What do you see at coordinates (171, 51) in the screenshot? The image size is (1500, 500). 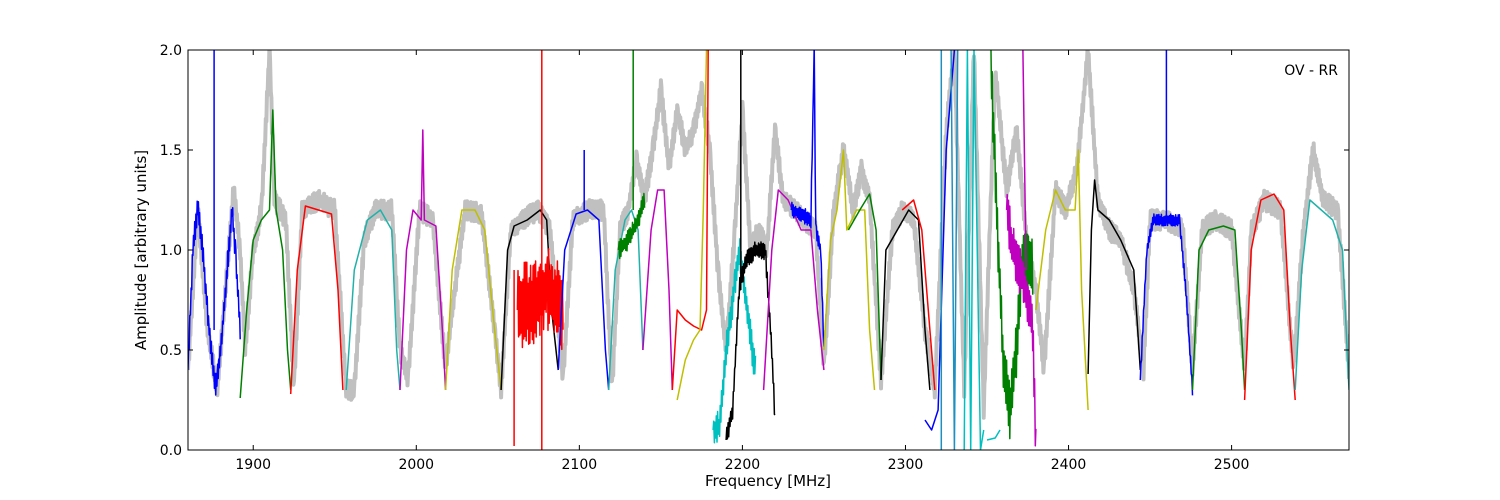 I see `y-tick-label: 2.0` at bounding box center [171, 51].